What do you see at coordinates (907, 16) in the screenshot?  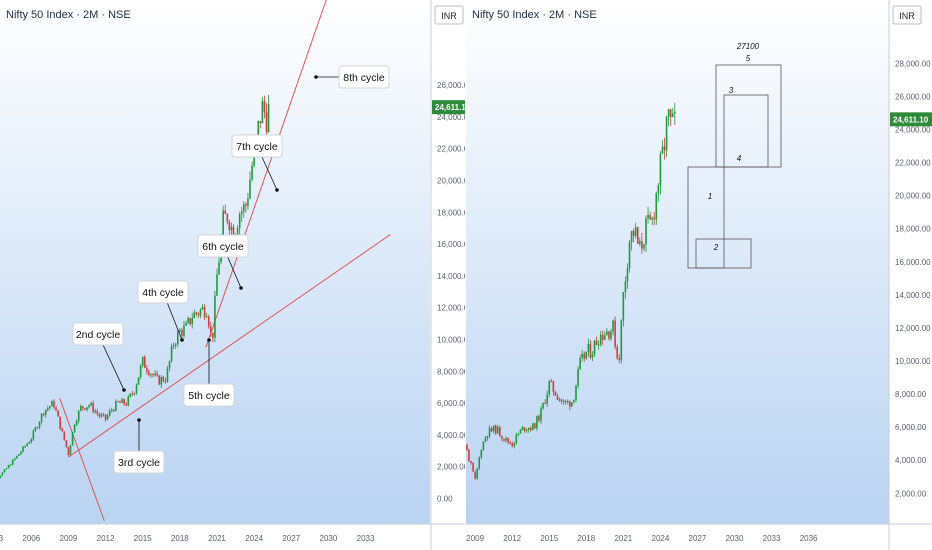 I see `currency-label: INR` at bounding box center [907, 16].